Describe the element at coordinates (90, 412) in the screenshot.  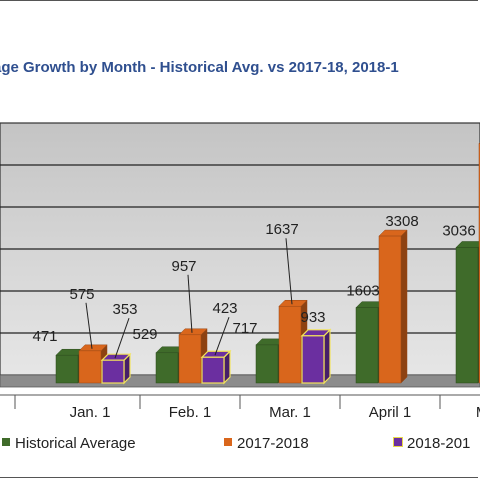
I see `x-tick-label-0: Jan. 1` at that location.